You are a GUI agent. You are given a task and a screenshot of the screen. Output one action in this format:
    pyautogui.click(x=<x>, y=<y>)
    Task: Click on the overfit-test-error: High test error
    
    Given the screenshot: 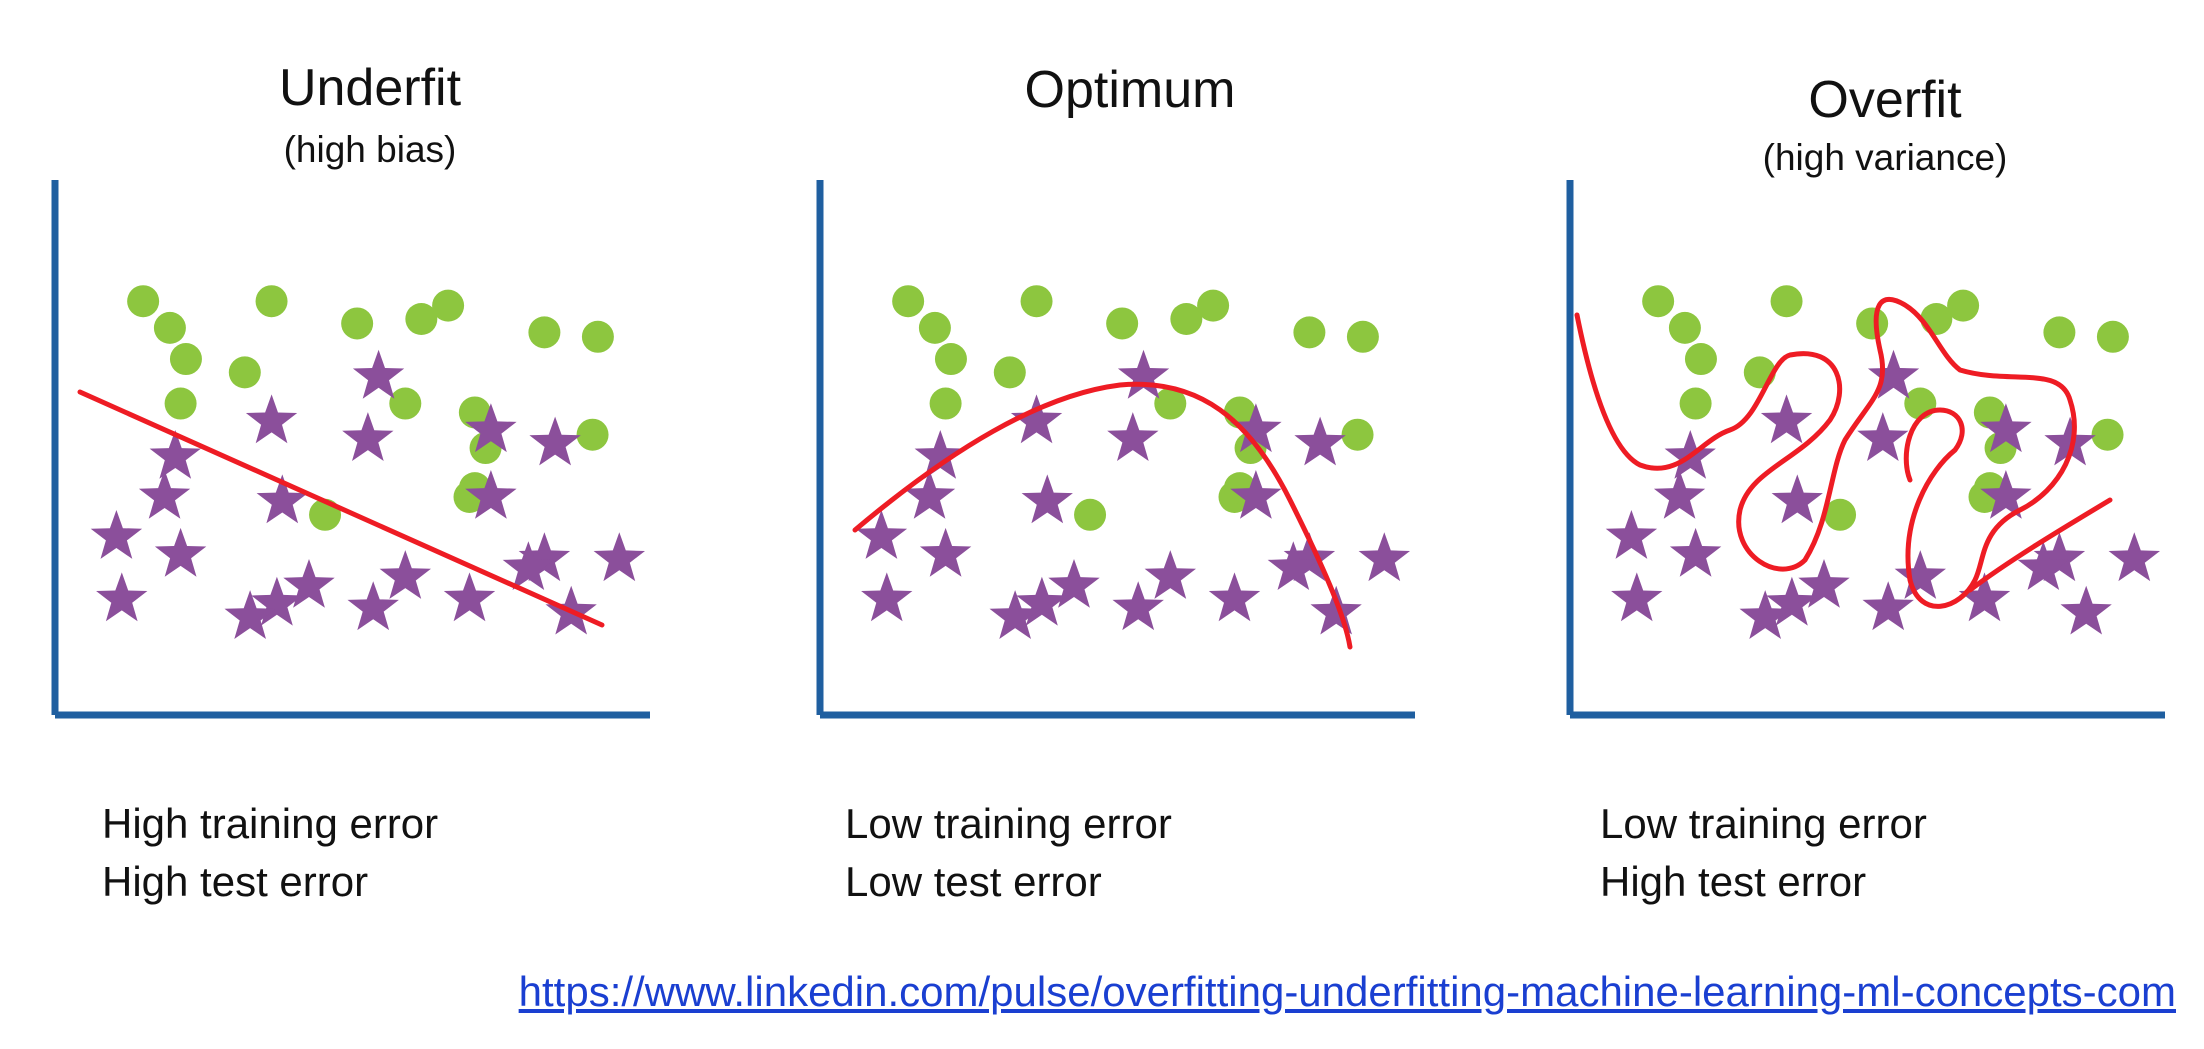 What is the action you would take?
    pyautogui.click(x=1733, y=881)
    